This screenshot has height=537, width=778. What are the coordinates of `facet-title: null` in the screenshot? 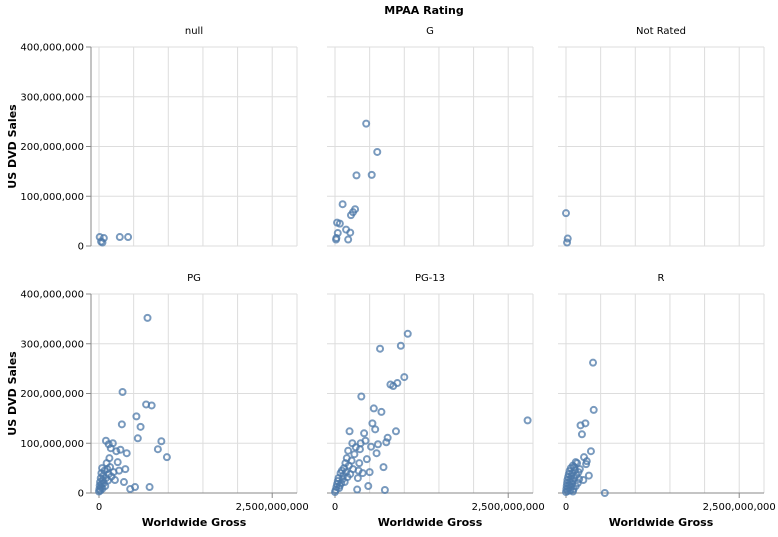 It's located at (194, 31).